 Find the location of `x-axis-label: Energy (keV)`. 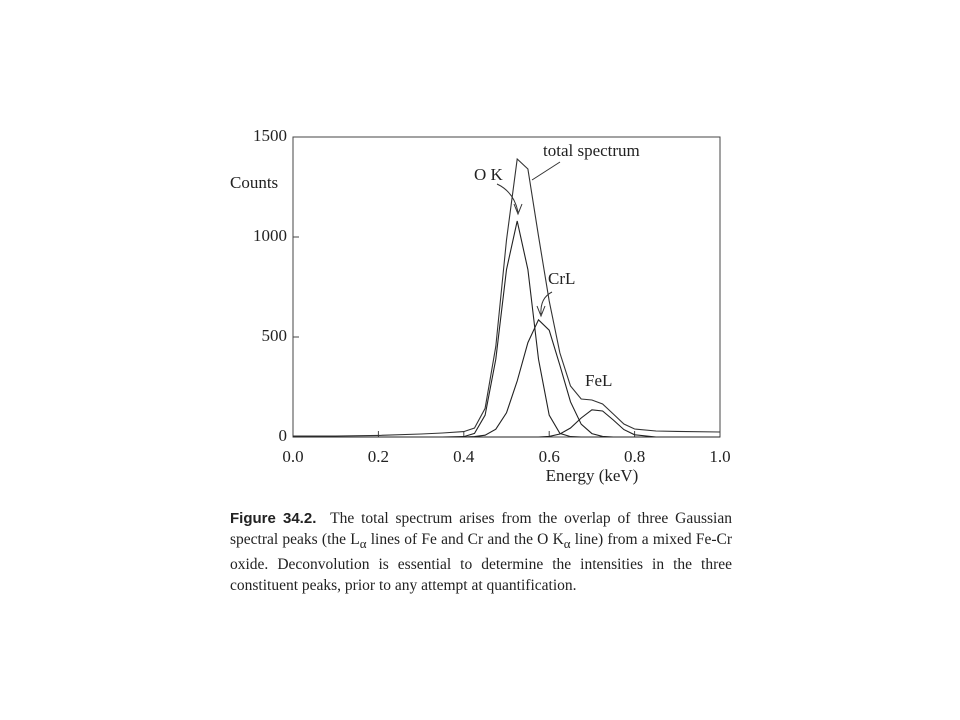

x-axis-label: Energy (keV) is located at coordinates (592, 475).